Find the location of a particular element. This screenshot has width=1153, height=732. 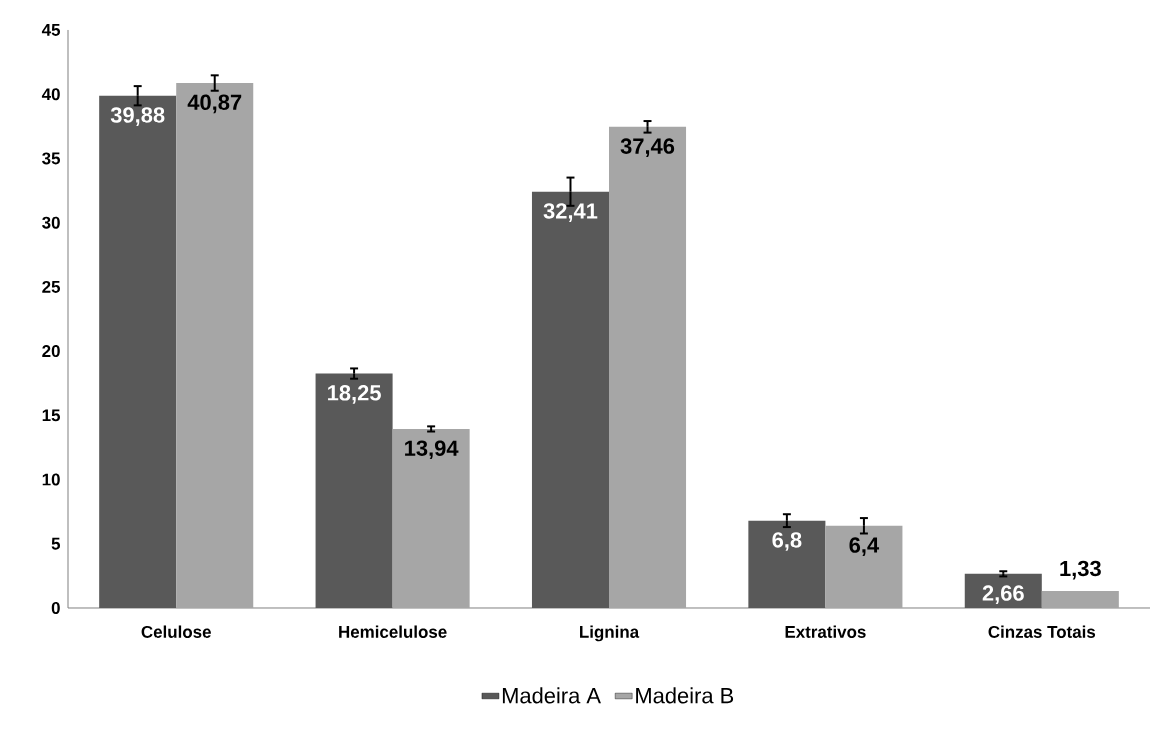

data-label: 6,8 is located at coordinates (787, 541).